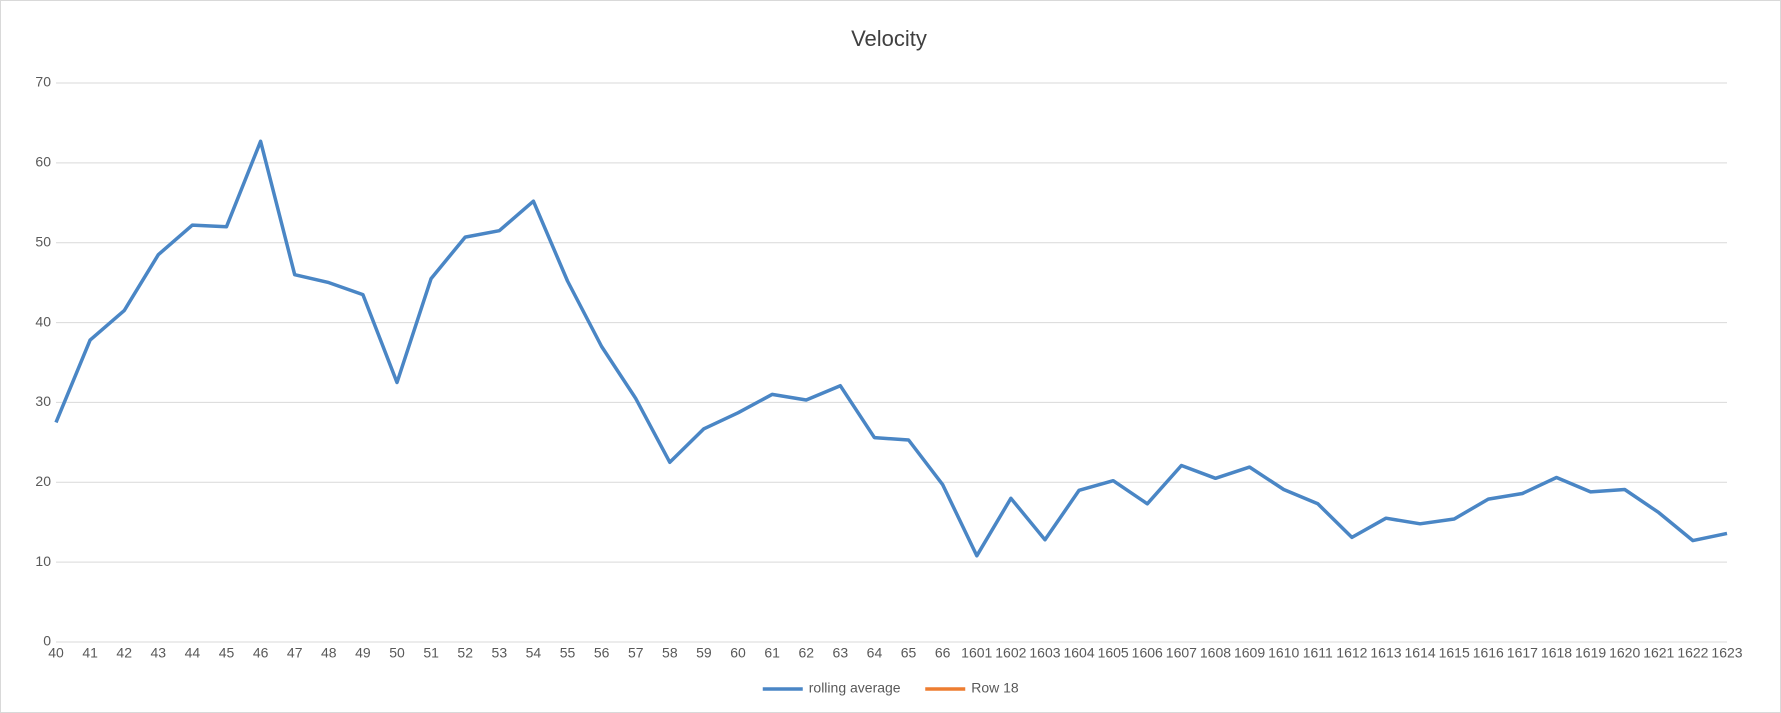 Image resolution: width=1781 pixels, height=713 pixels. Describe the element at coordinates (909, 653) in the screenshot. I see `x-tick-label: 65` at that location.